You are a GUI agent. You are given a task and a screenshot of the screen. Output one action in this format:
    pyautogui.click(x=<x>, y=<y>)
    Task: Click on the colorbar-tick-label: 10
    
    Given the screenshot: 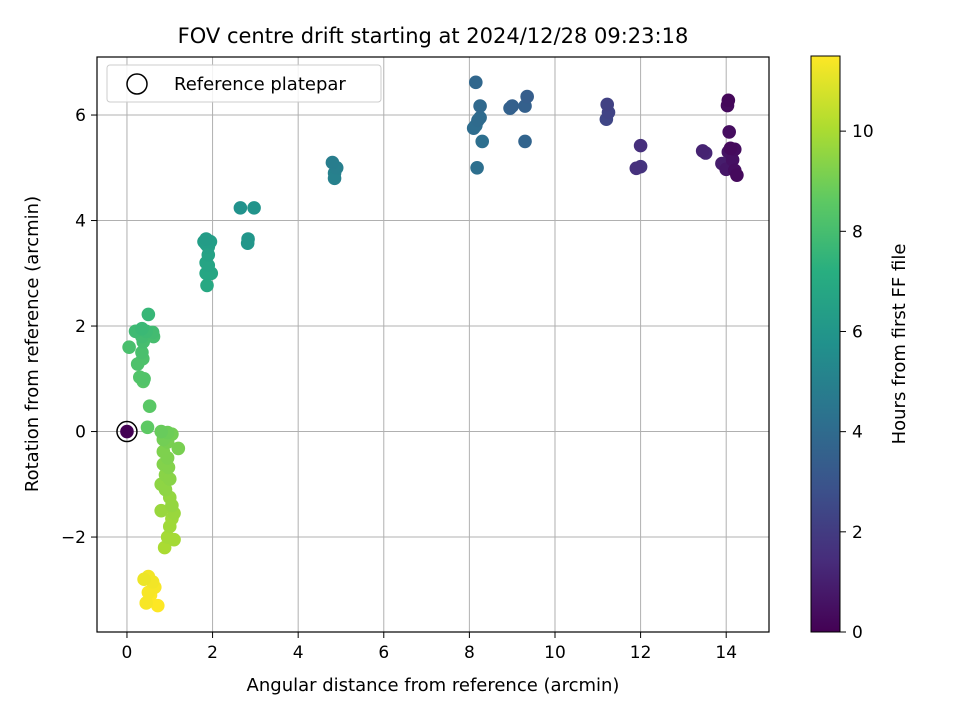 What is the action you would take?
    pyautogui.click(x=863, y=132)
    